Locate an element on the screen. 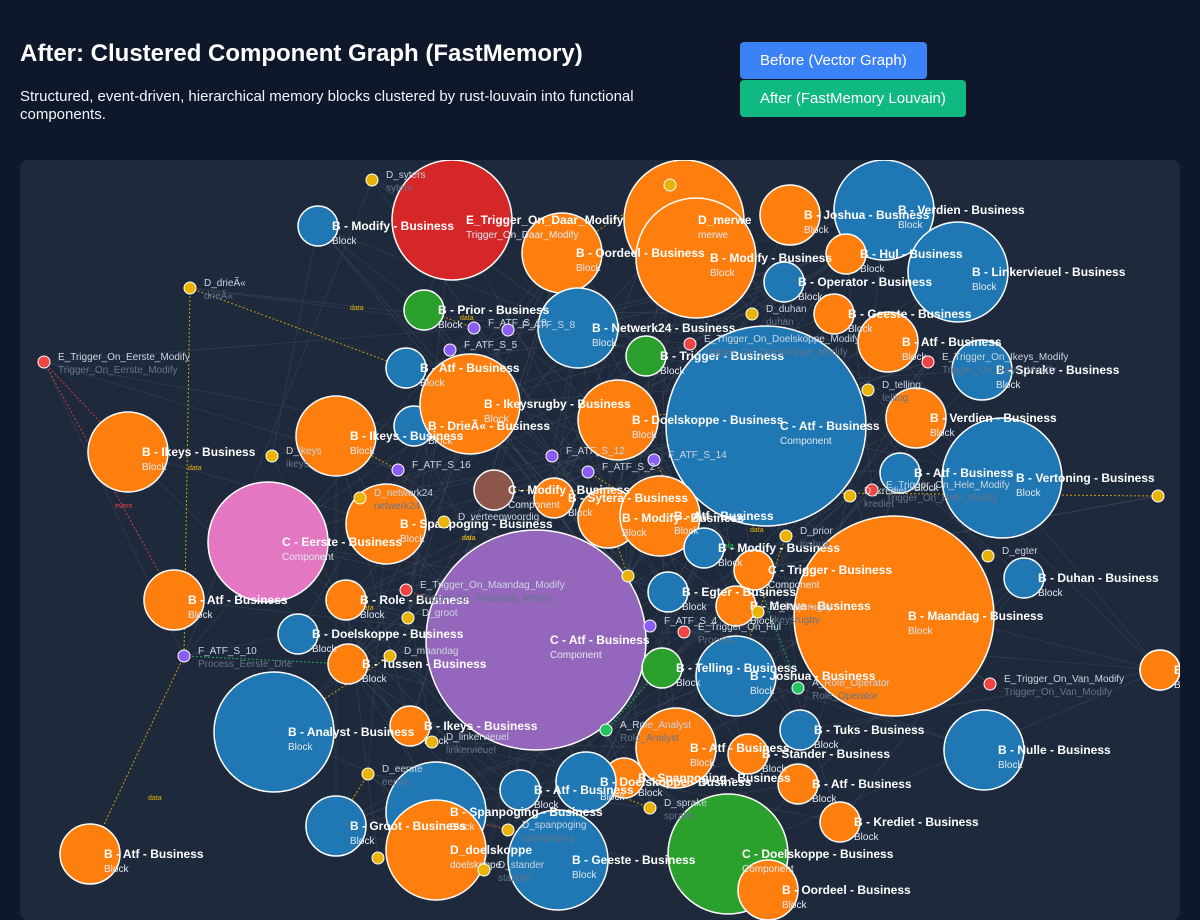 This screenshot has height=920, width=1200. after-fastmemory-louvain-button: After (FastMemory Louvain) is located at coordinates (853, 98).